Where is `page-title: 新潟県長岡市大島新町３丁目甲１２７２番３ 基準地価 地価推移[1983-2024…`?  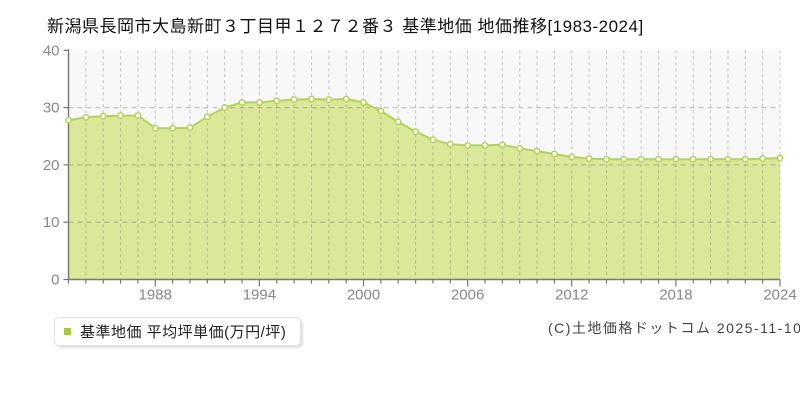
page-title: 新潟県長岡市大島新町３丁目甲１２７２番３ 基準地価 地価推移[1983-2024… is located at coordinates (345, 26).